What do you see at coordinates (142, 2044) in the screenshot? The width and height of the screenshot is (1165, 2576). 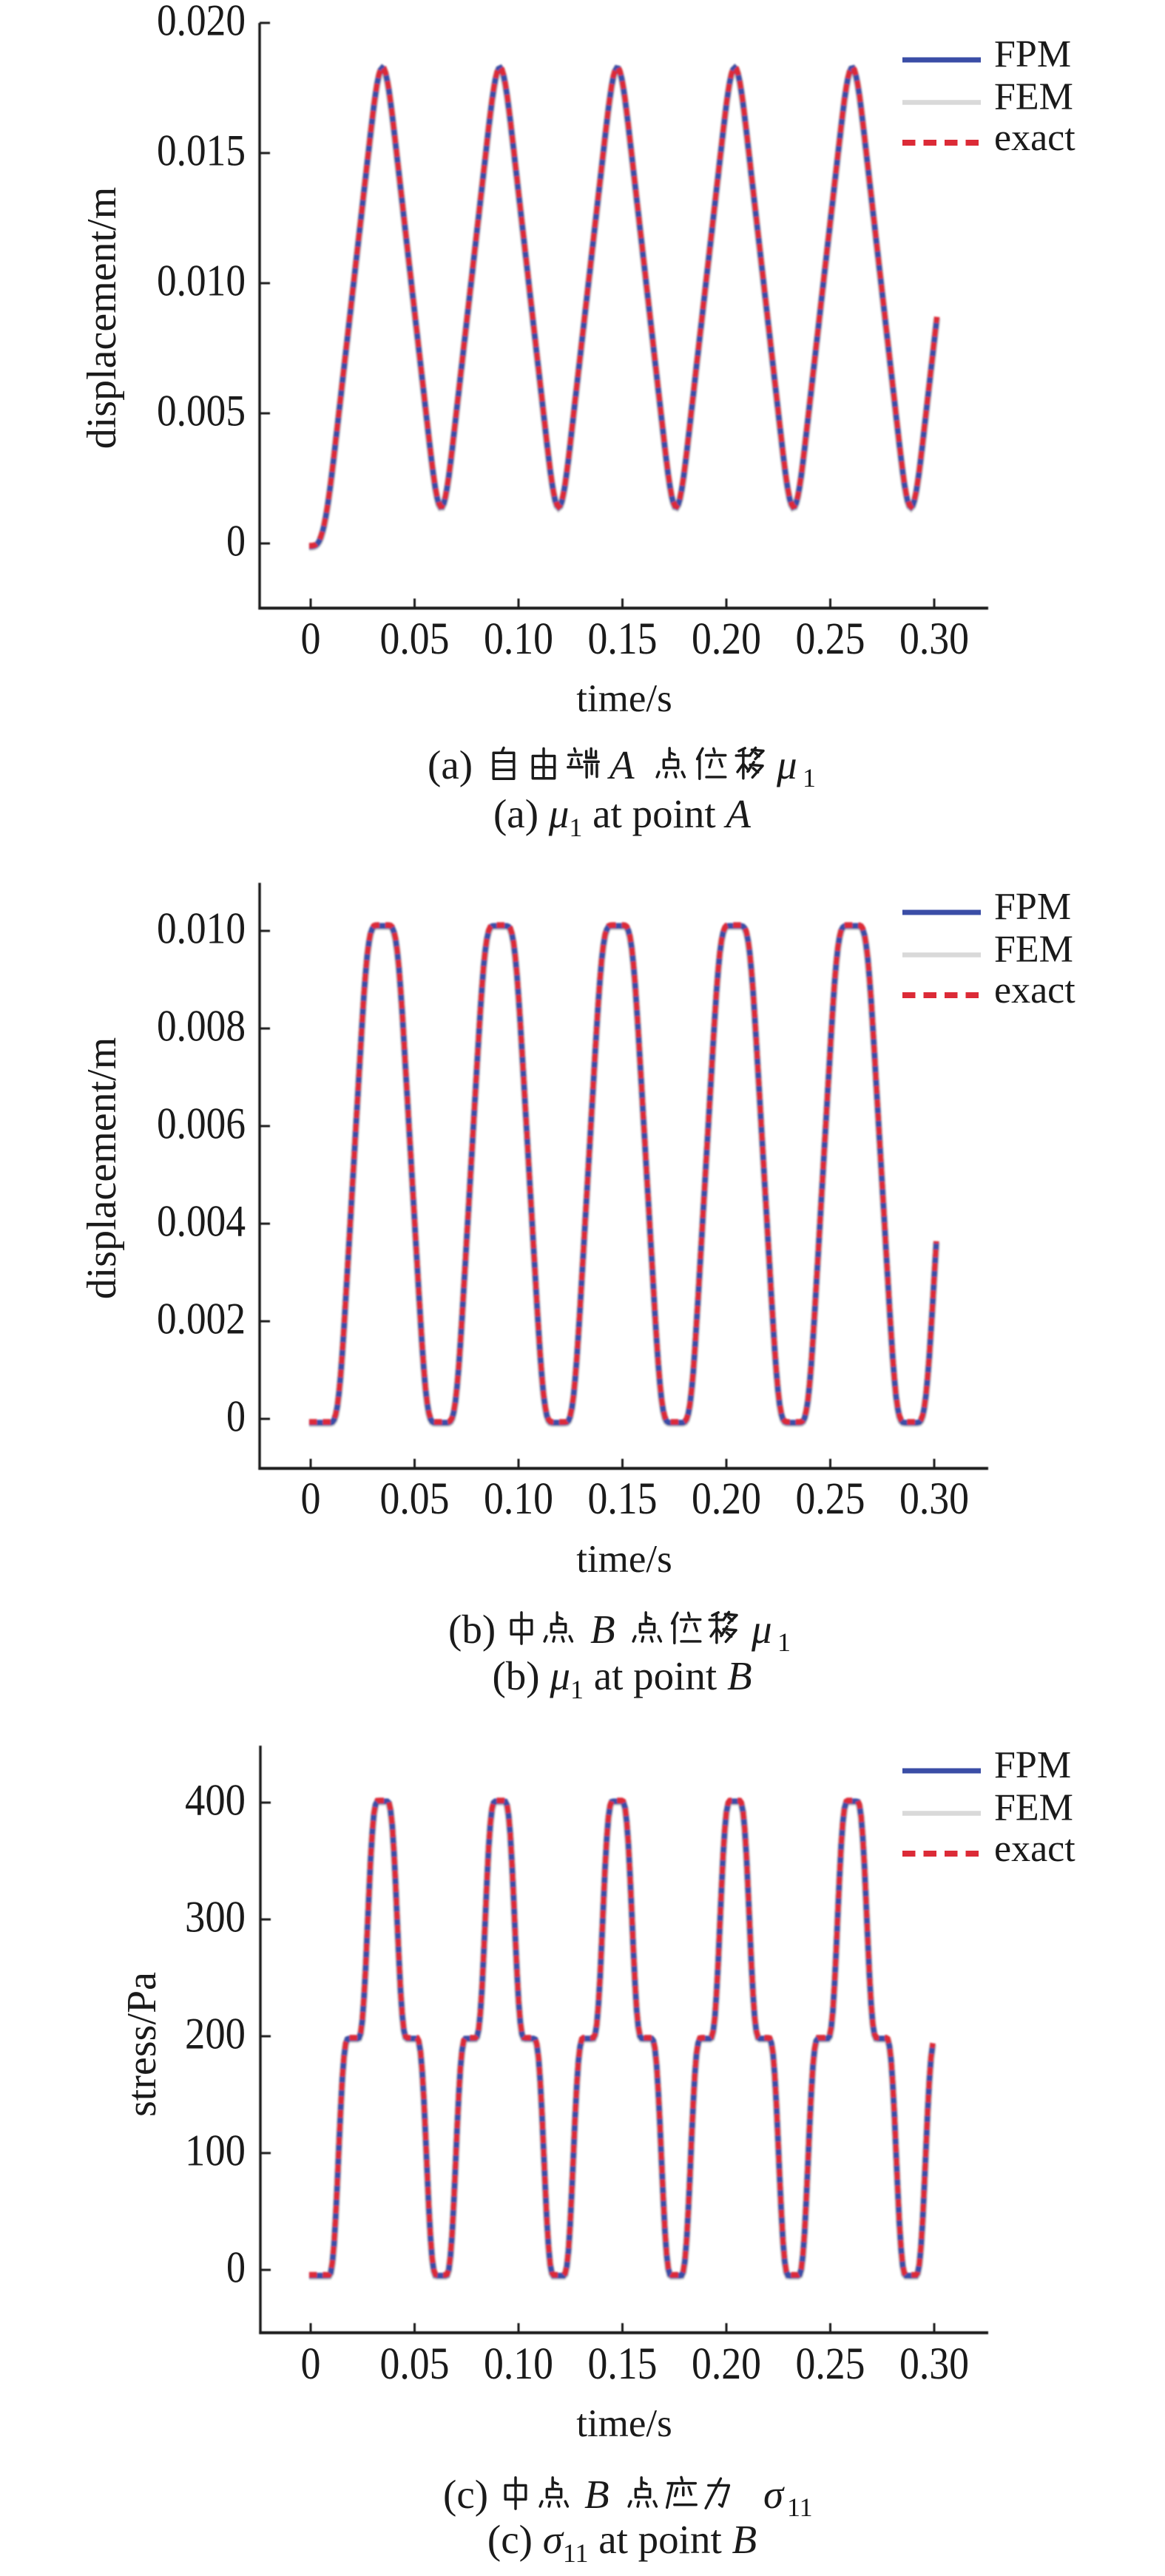 I see `svg-text: stress/Pa` at bounding box center [142, 2044].